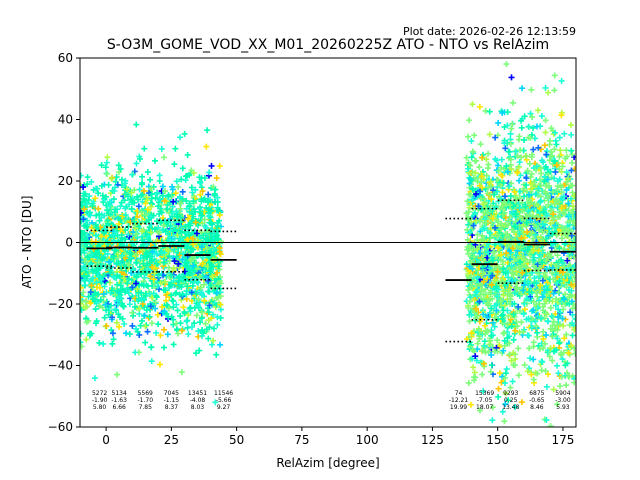 This screenshot has height=480, width=640. What do you see at coordinates (60, 366) in the screenshot?
I see `y-tick-label: −40` at bounding box center [60, 366].